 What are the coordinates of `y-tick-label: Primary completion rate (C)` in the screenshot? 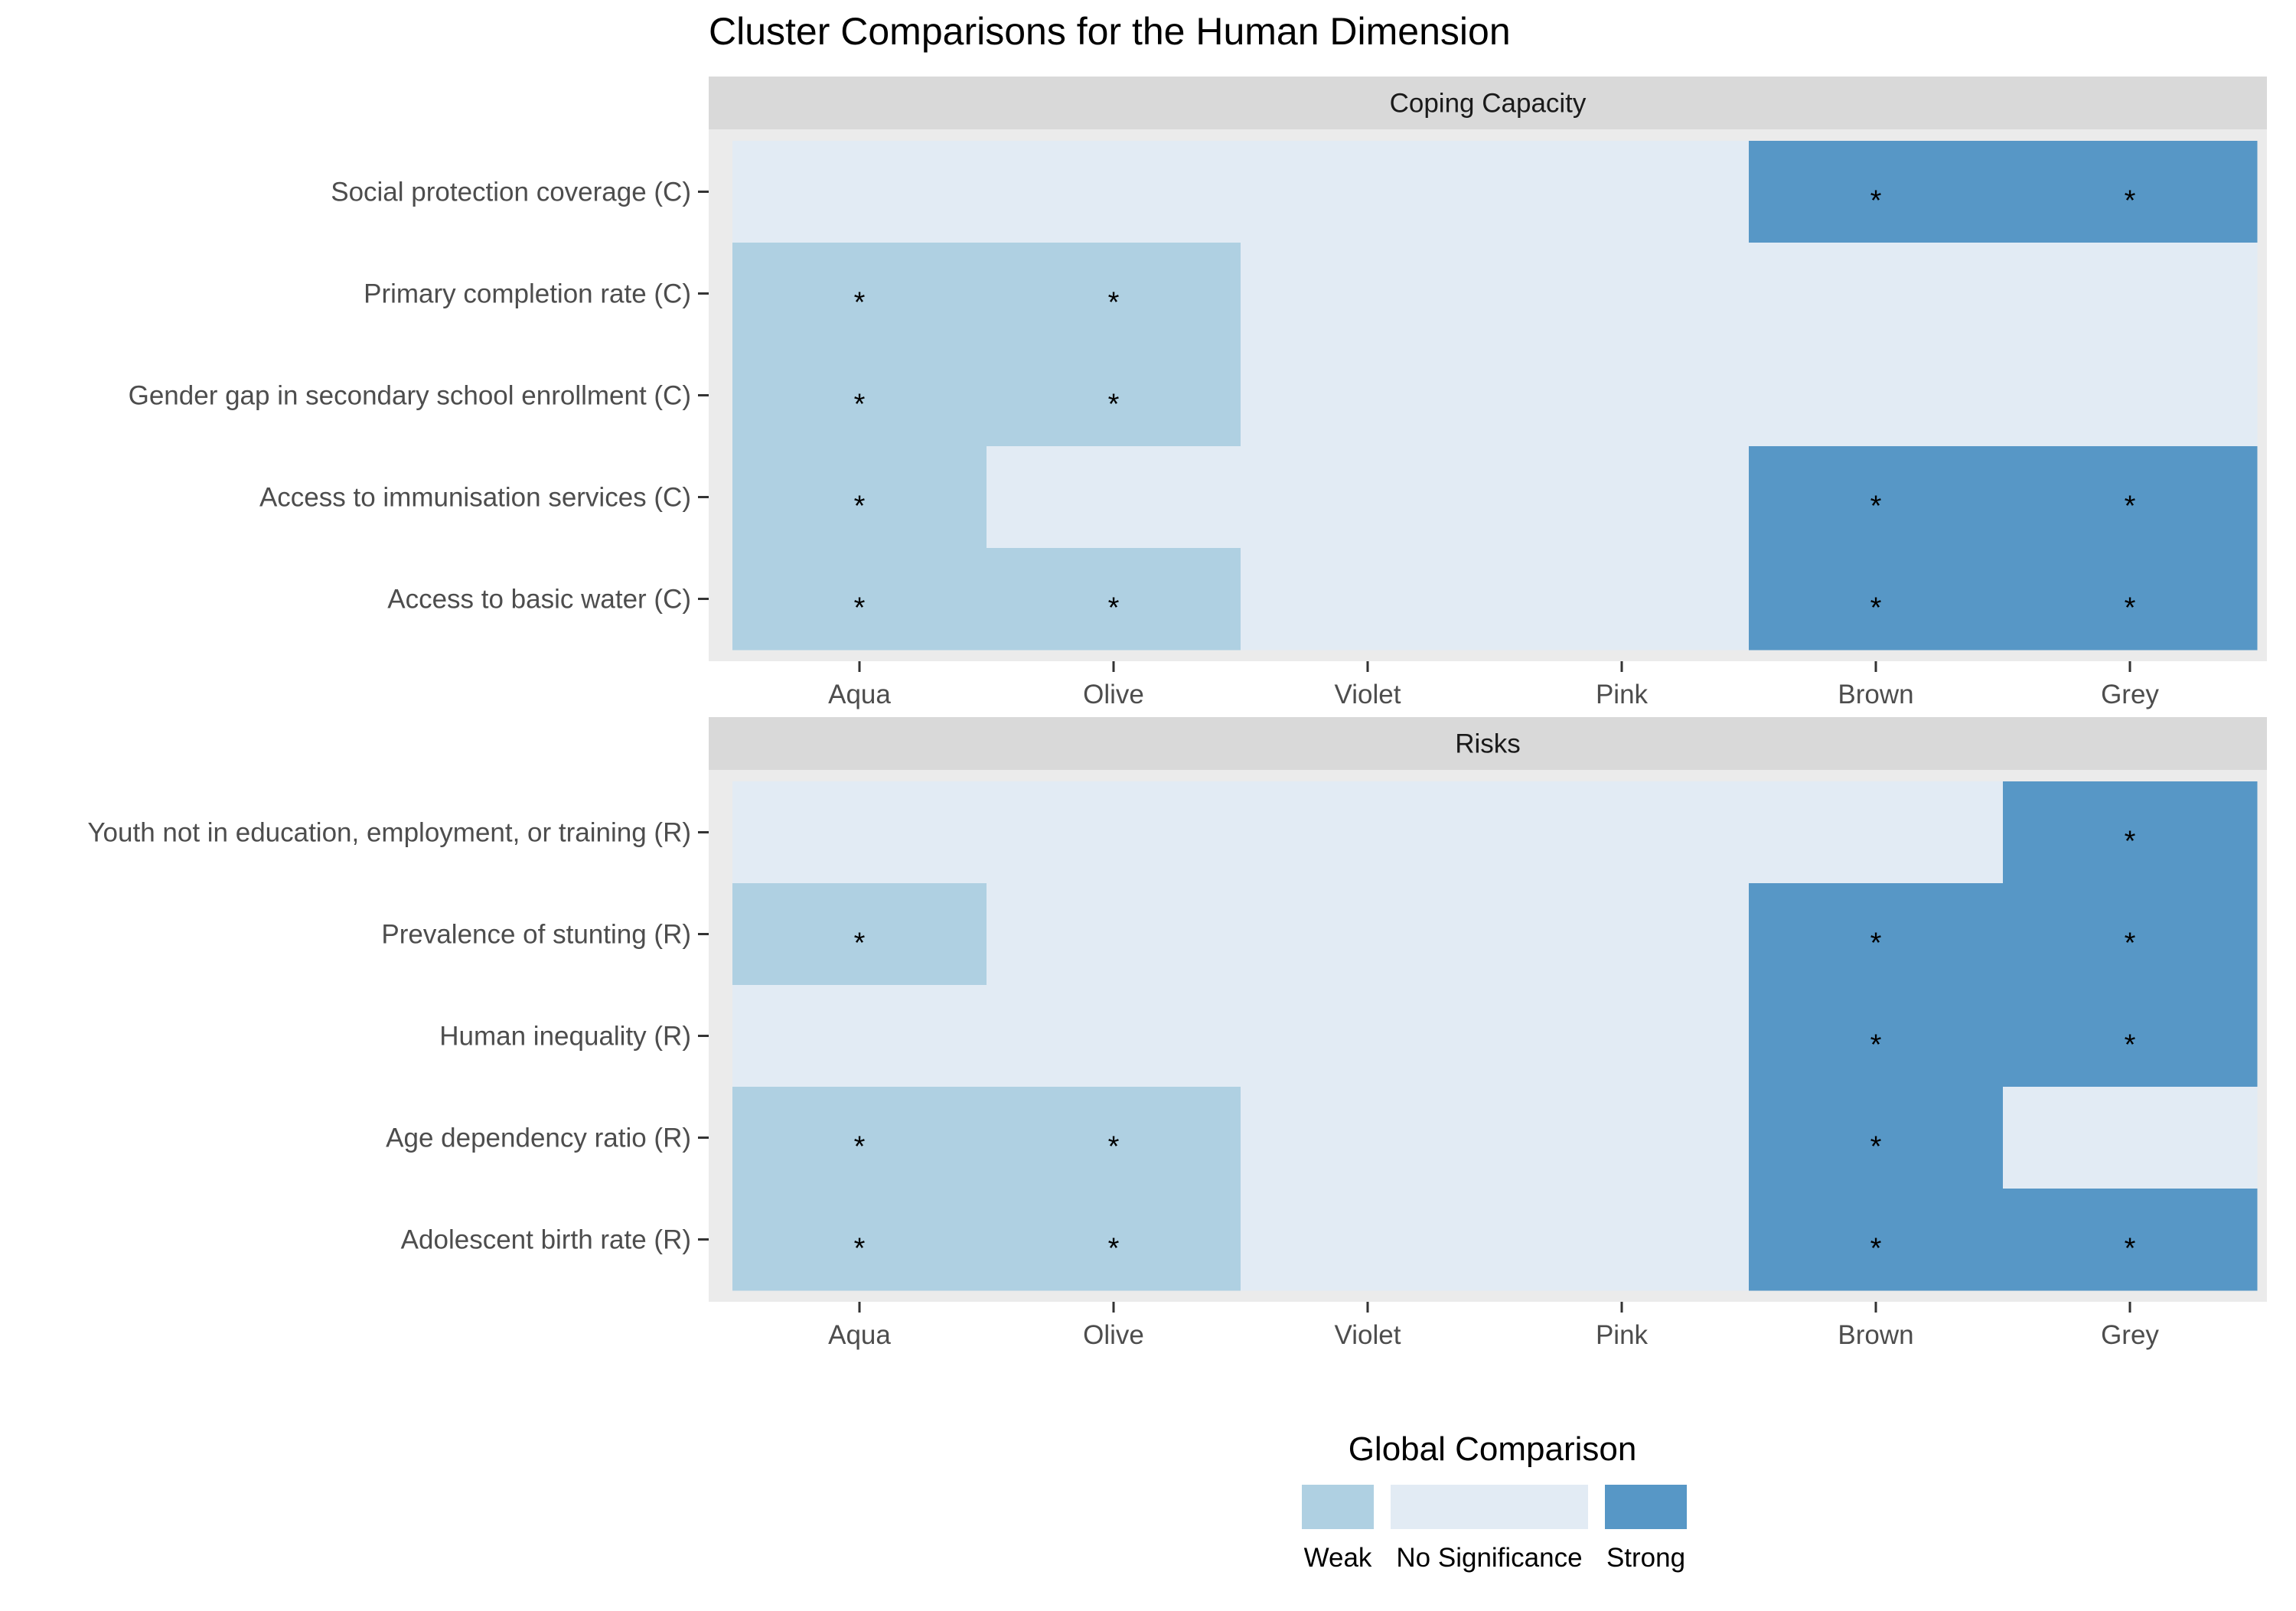 It's located at (527, 294).